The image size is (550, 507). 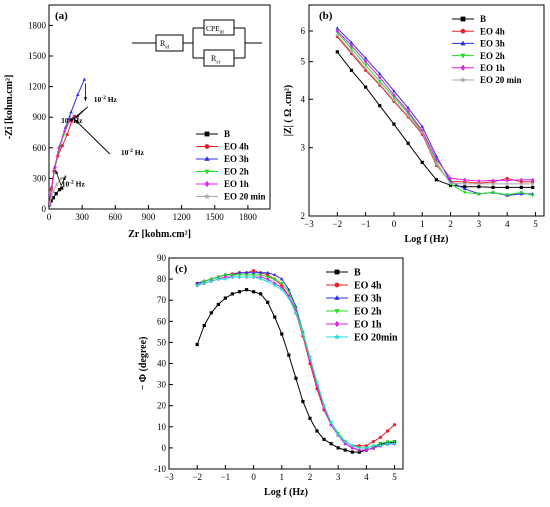 I want to click on resistor-ct-label: Rct, so click(x=216, y=59).